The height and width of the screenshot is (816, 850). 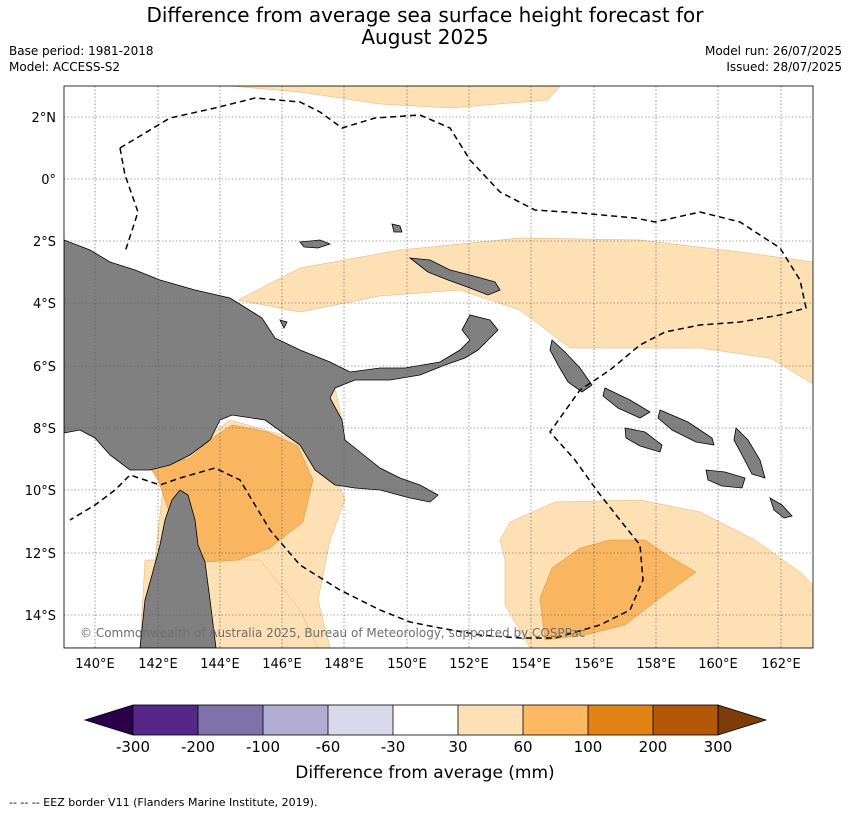 I want to click on colorbar-tick: 200, so click(x=653, y=747).